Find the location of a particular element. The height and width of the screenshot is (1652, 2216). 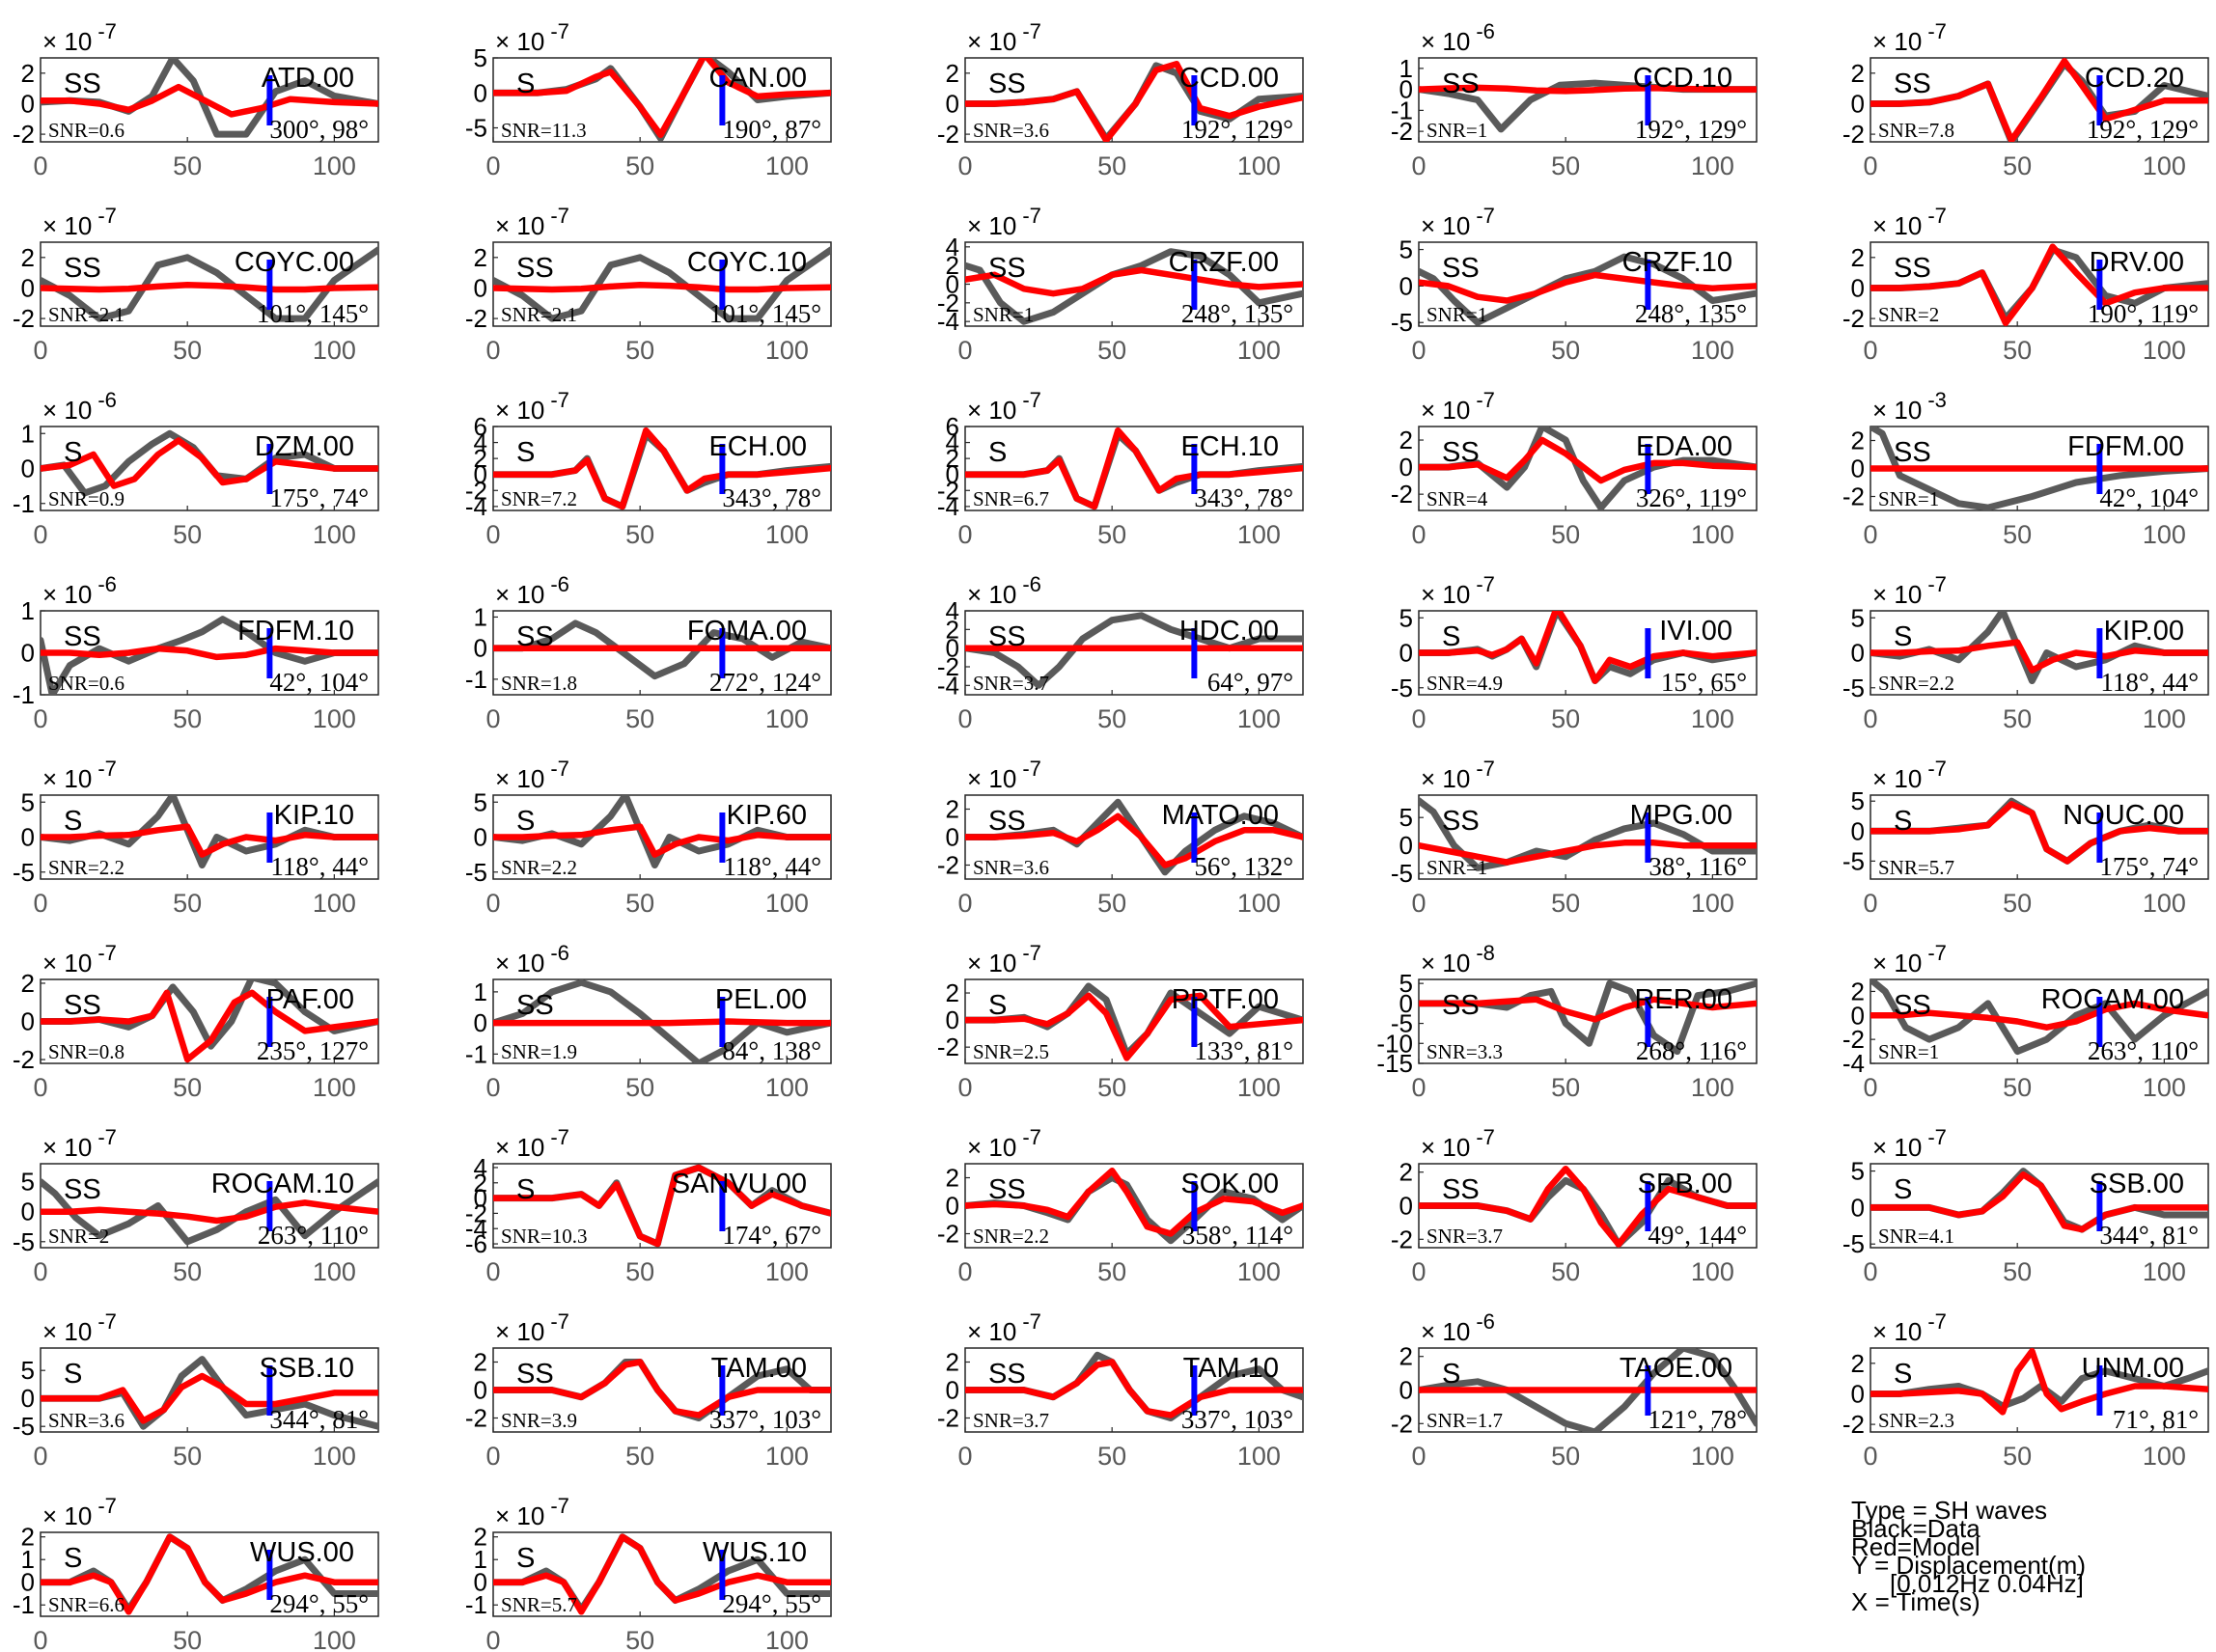

station-label: MPG.00 is located at coordinates (1681, 815).